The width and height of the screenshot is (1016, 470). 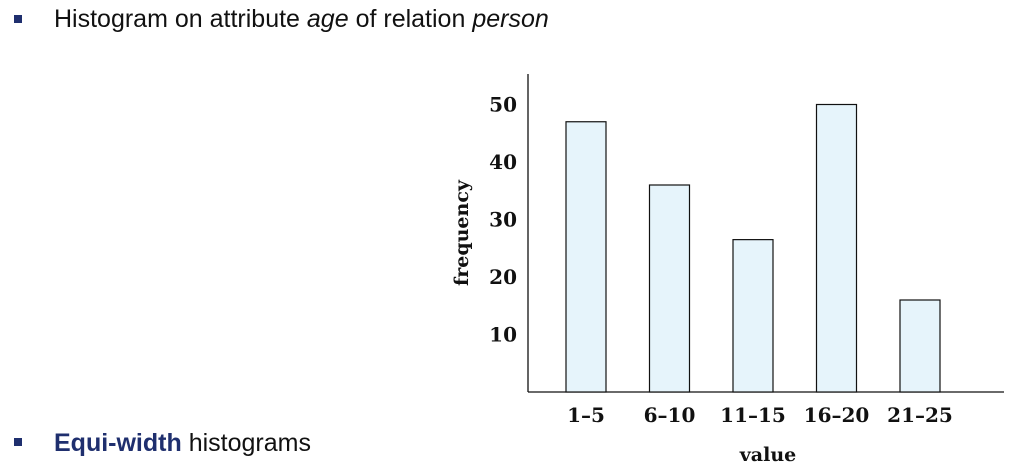 I want to click on y-tick-label: 40, so click(x=503, y=162).